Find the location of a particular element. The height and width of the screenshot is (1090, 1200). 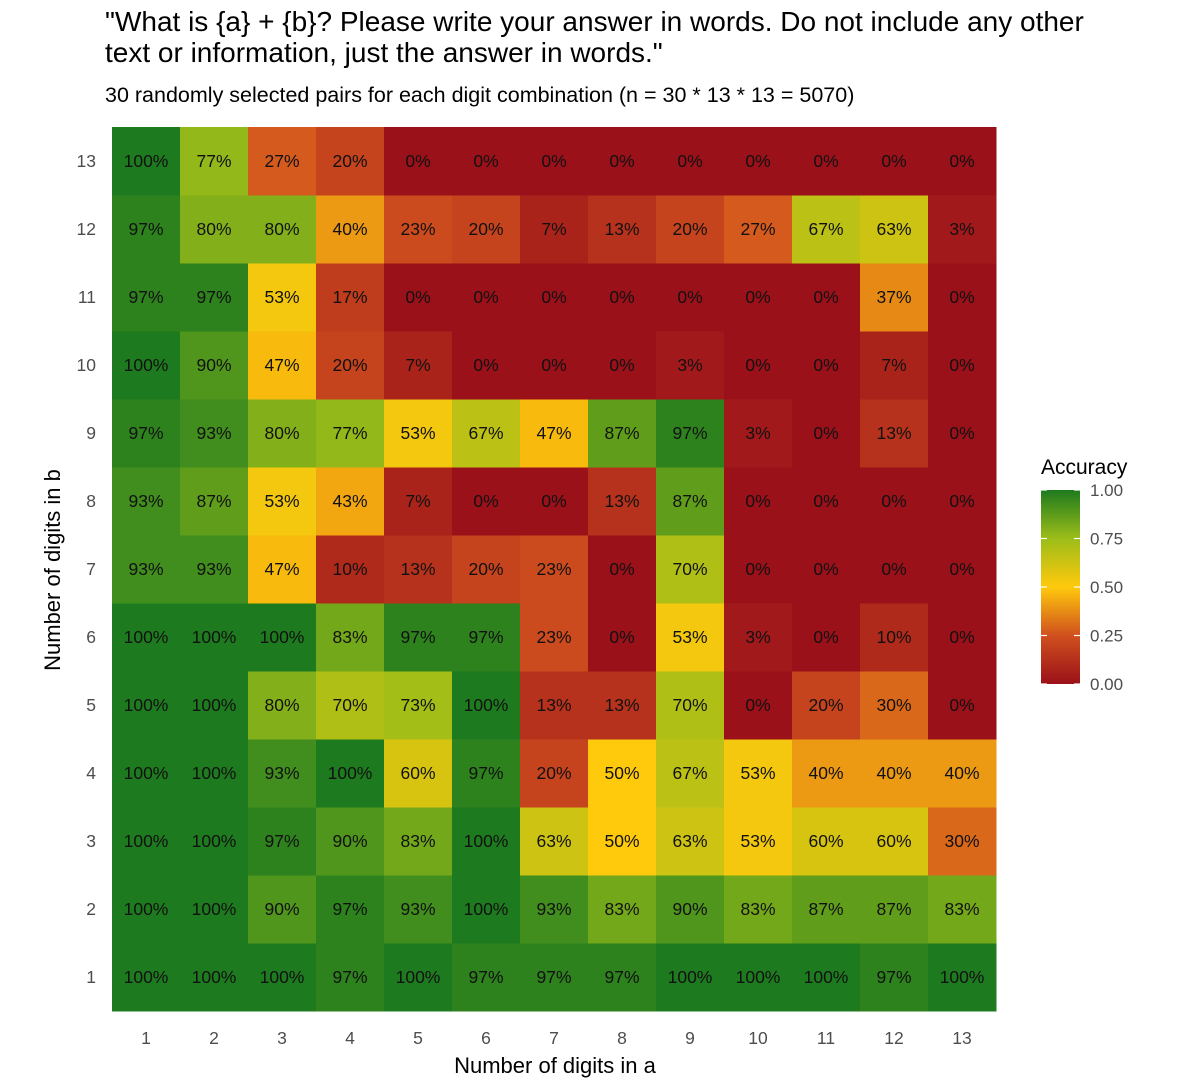

heatmap-cell-a8-b1 is located at coordinates (622, 977).